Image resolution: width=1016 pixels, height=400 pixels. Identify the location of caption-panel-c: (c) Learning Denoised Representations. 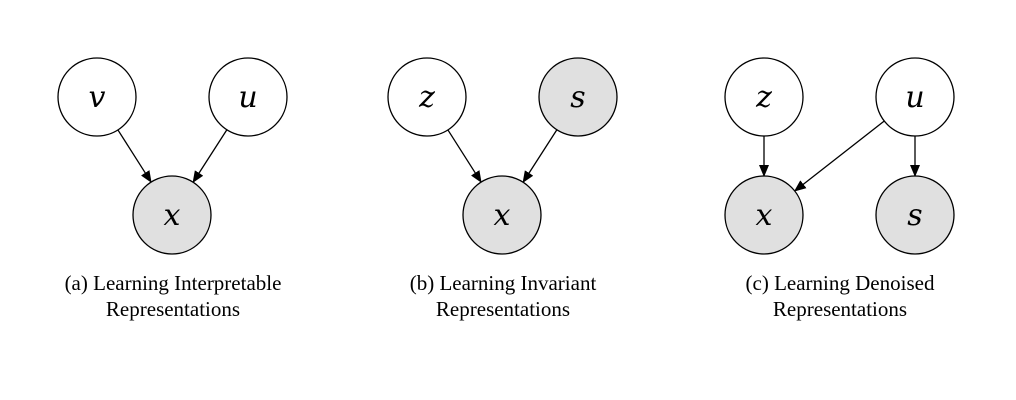
(840, 296).